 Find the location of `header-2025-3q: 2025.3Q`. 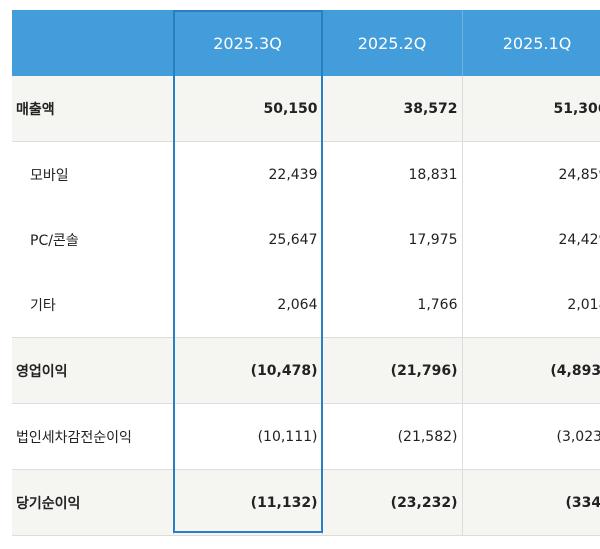

header-2025-3q: 2025.3Q is located at coordinates (248, 43).